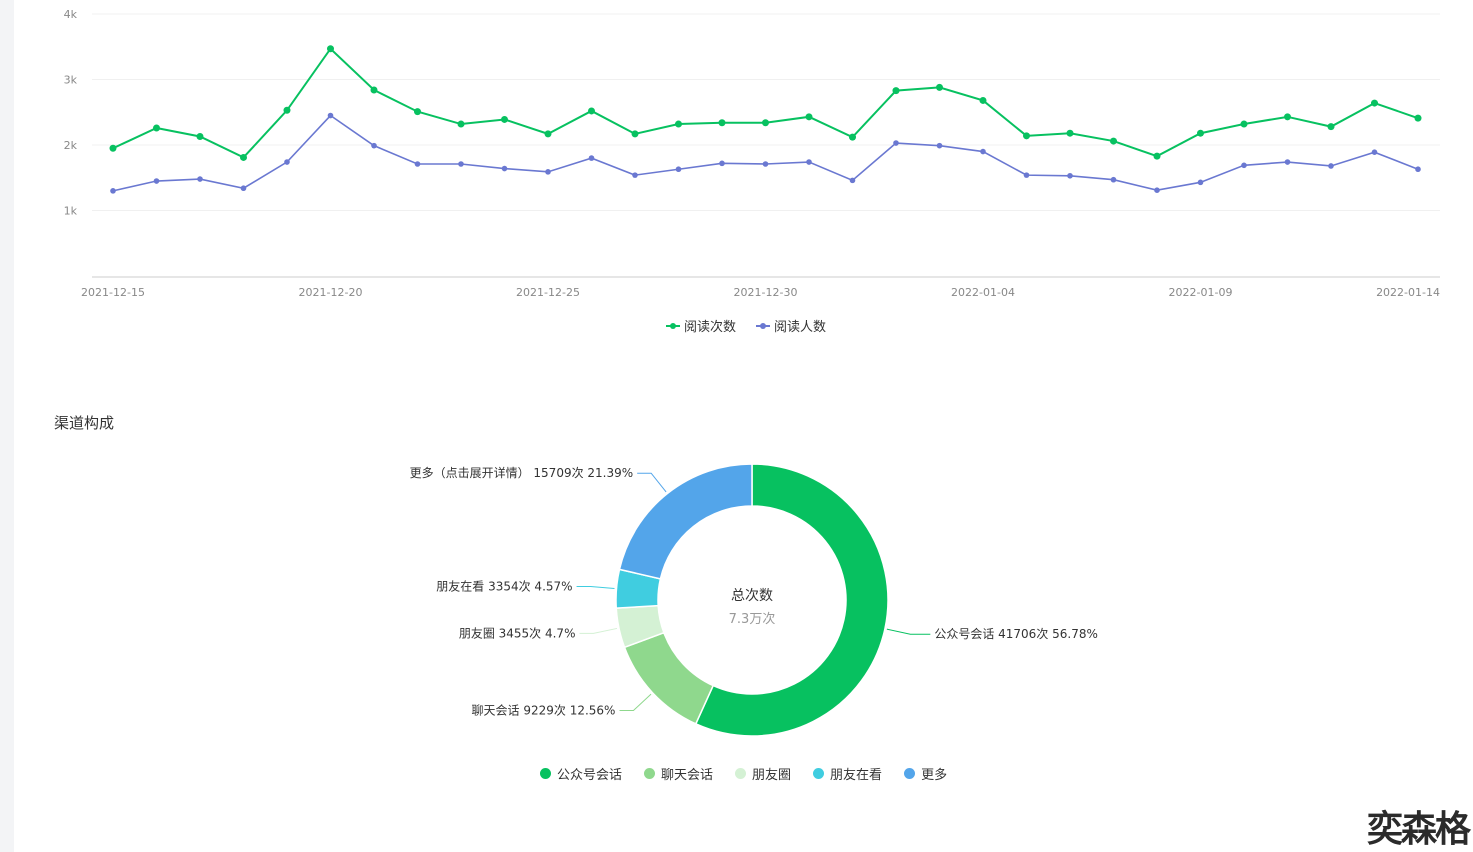  What do you see at coordinates (741, 773) in the screenshot?
I see `legend-dot-moments` at bounding box center [741, 773].